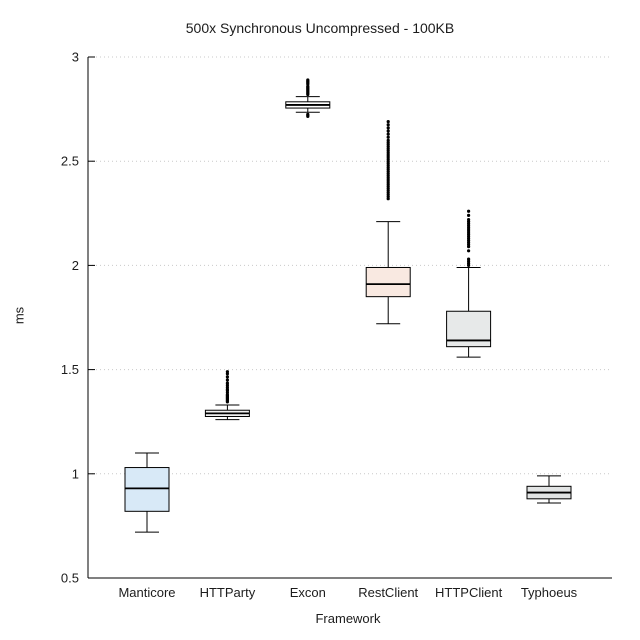  I want to click on x-category-label: RestClient, so click(388, 592).